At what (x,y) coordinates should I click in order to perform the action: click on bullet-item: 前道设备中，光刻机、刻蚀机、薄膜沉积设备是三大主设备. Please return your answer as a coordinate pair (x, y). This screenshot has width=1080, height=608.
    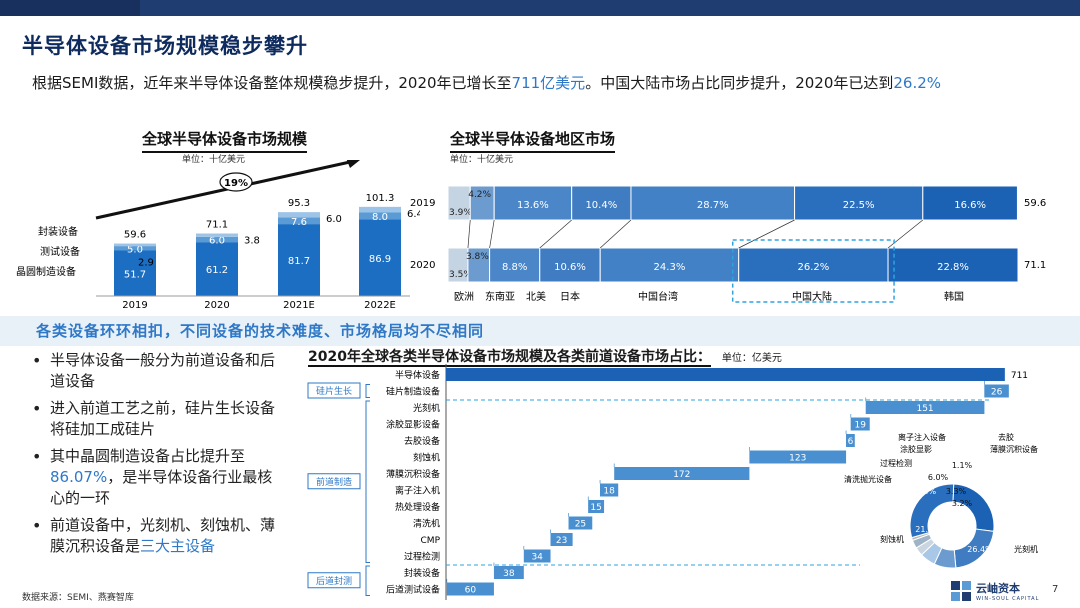
    Looking at the image, I should click on (155, 536).